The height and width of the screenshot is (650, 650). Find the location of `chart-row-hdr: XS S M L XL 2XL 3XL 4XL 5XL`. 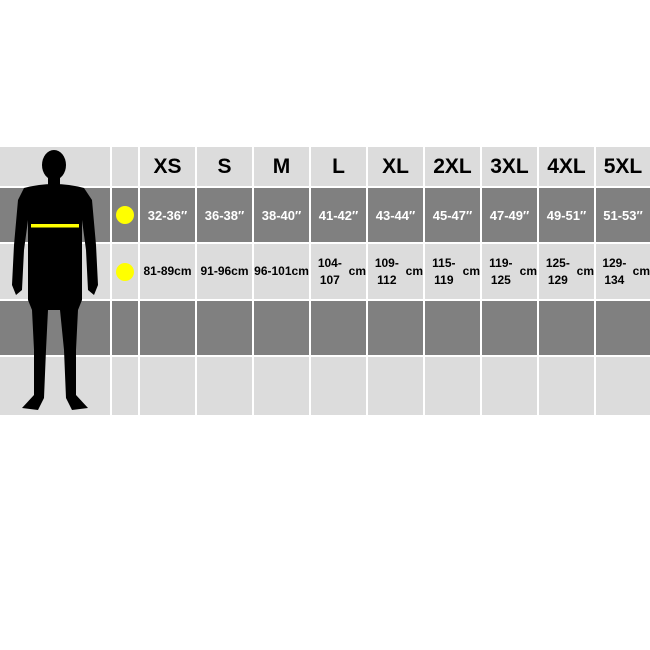

chart-row-hdr: XS S M L XL 2XL 3XL 4XL 5XL is located at coordinates (325, 166).